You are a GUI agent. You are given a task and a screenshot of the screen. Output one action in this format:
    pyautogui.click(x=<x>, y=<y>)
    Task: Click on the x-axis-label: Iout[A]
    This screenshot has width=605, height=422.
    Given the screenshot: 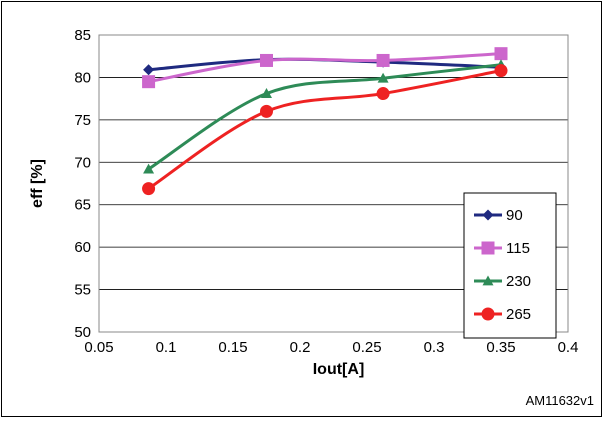 What is the action you would take?
    pyautogui.click(x=339, y=369)
    